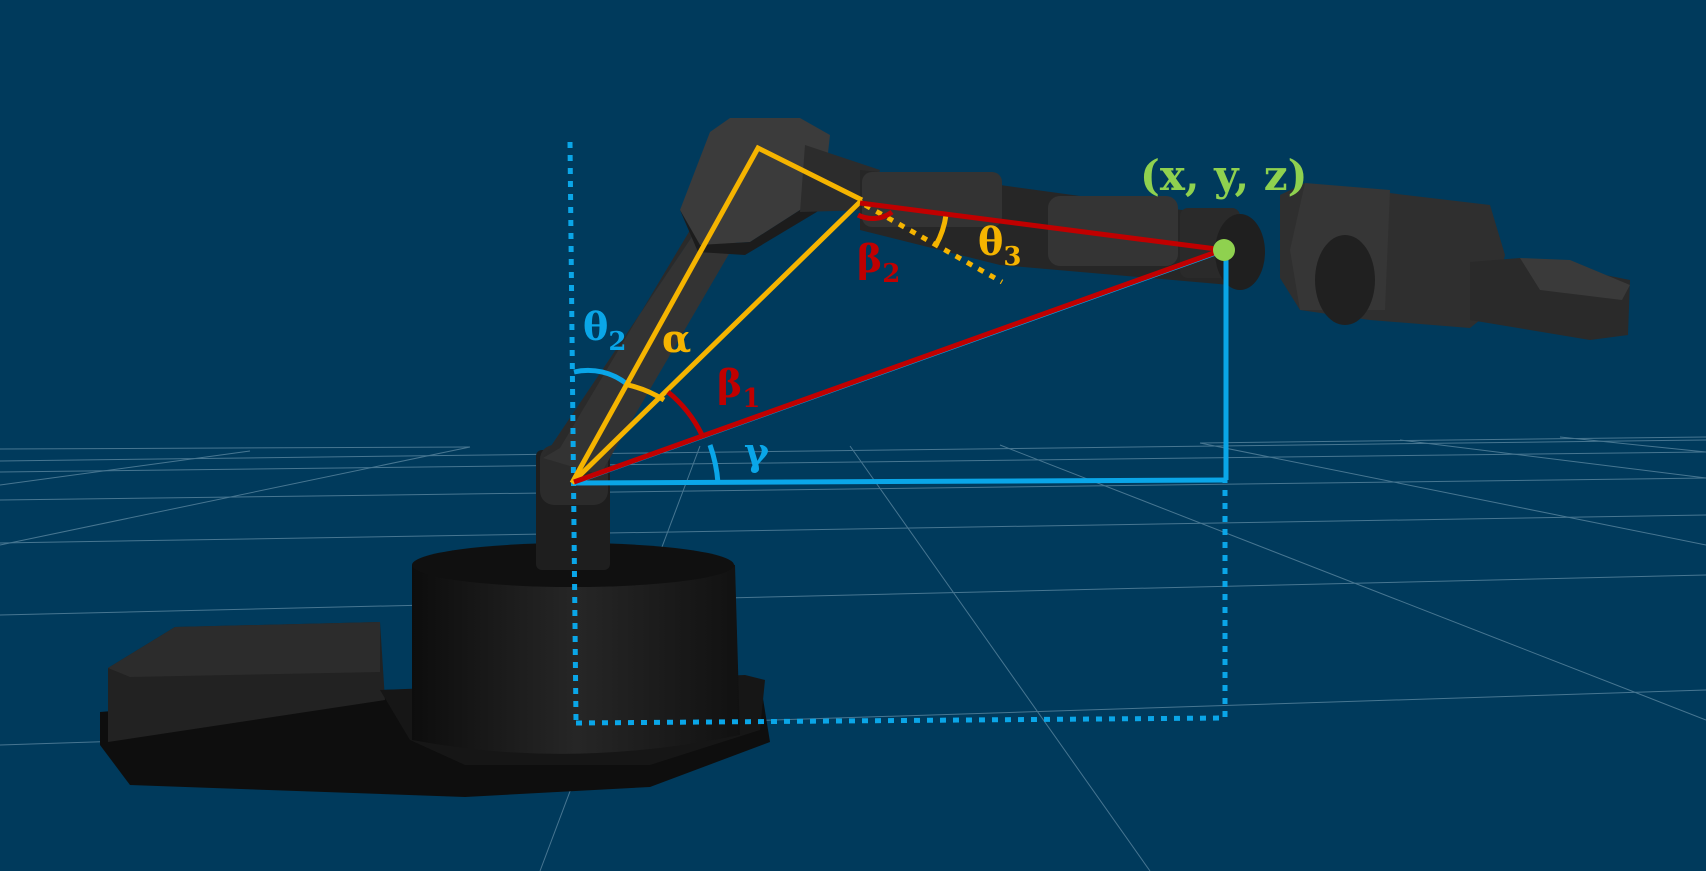 The height and width of the screenshot is (871, 1706). I want to click on forearm-line, so click(1042, 226).